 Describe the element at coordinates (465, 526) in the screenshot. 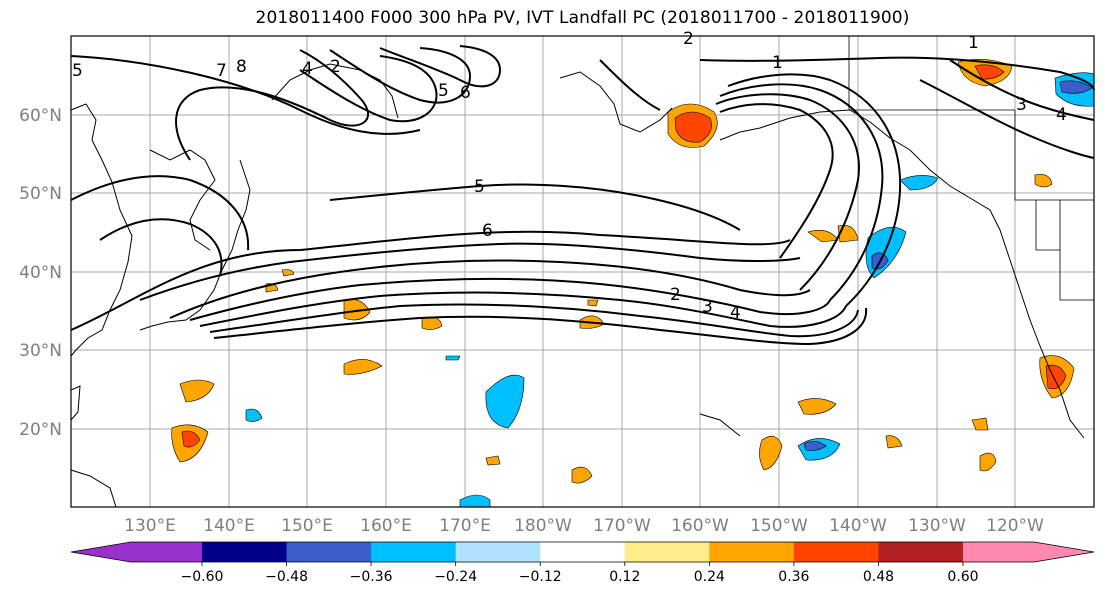

I see `lon-label: 170°E` at that location.